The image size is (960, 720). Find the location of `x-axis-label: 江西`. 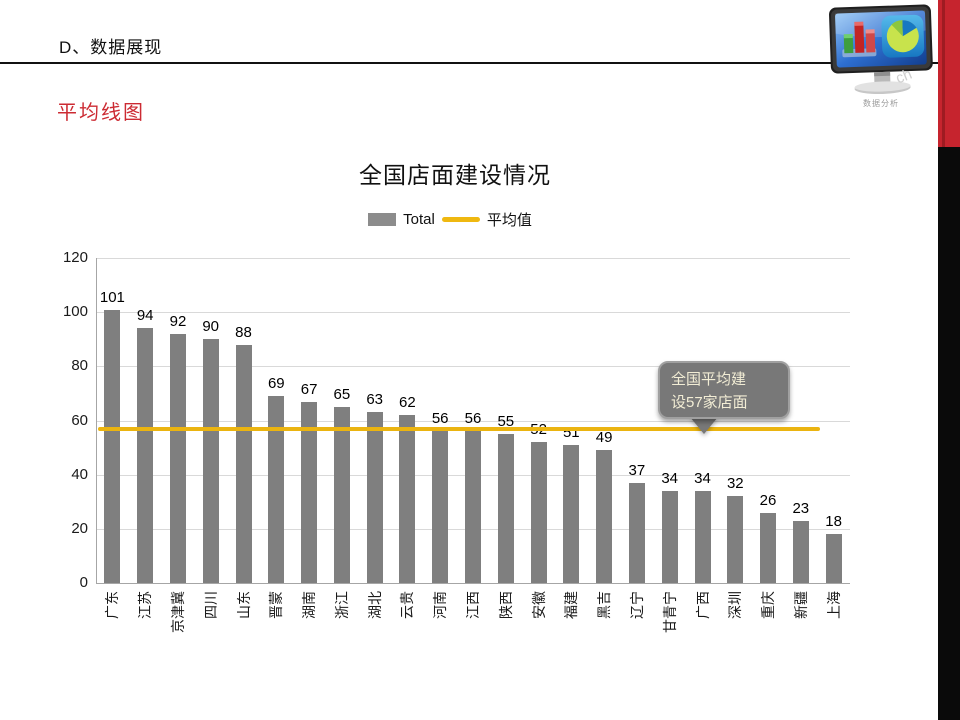

x-axis-label: 江西 is located at coordinates (473, 605).